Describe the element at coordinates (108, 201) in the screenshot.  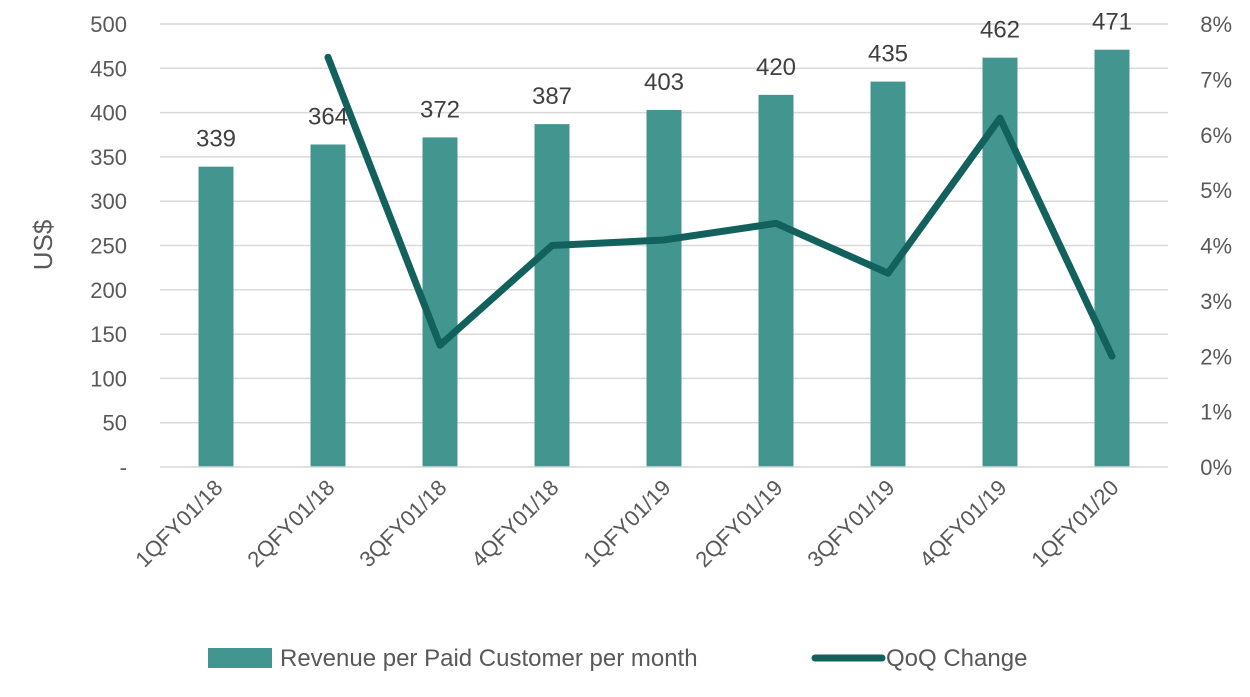
I see `y-tick-label: 300` at that location.